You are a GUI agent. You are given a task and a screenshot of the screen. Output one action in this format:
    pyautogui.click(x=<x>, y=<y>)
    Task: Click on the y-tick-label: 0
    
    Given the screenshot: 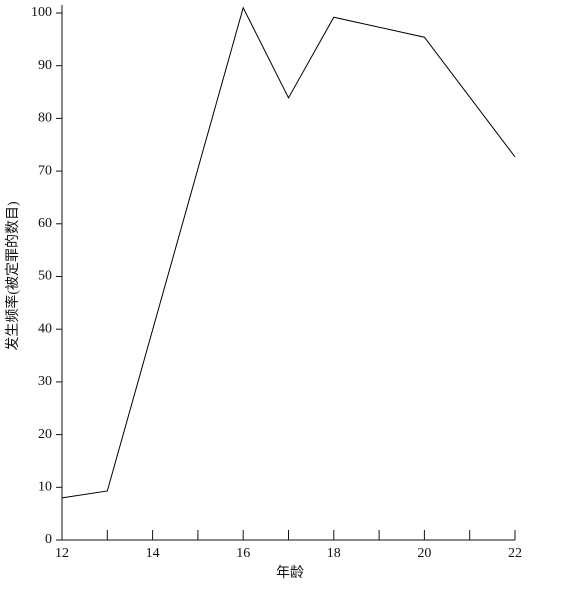 What is the action you would take?
    pyautogui.click(x=48, y=539)
    